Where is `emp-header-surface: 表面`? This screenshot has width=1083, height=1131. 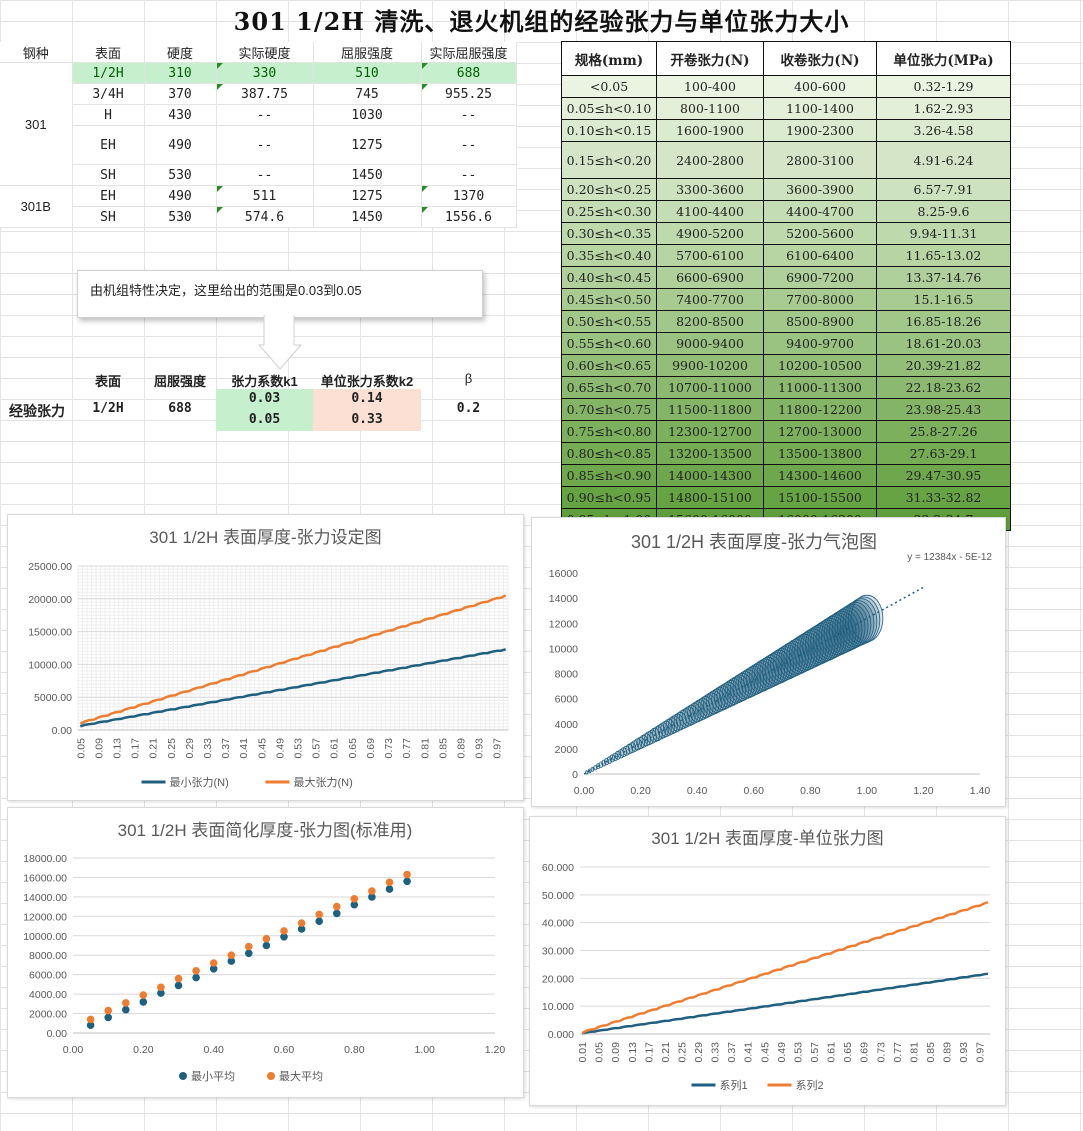 emp-header-surface: 表面 is located at coordinates (107, 381).